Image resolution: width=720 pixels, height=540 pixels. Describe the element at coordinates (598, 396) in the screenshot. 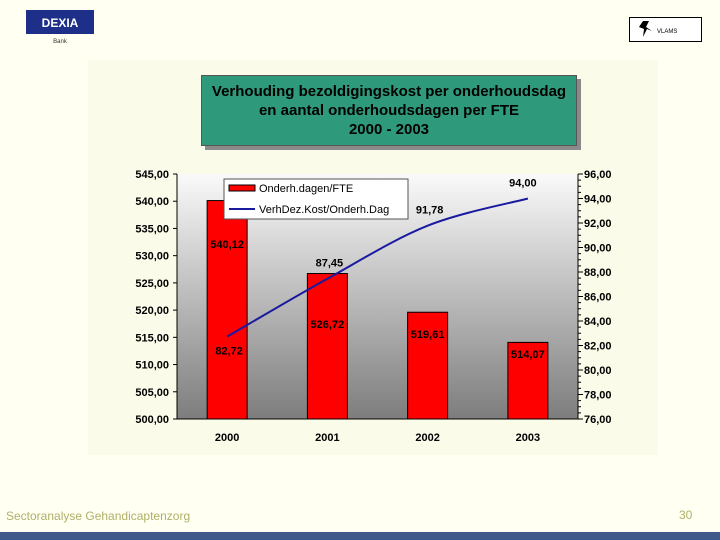

I see `right-tick-label: 78,00` at that location.